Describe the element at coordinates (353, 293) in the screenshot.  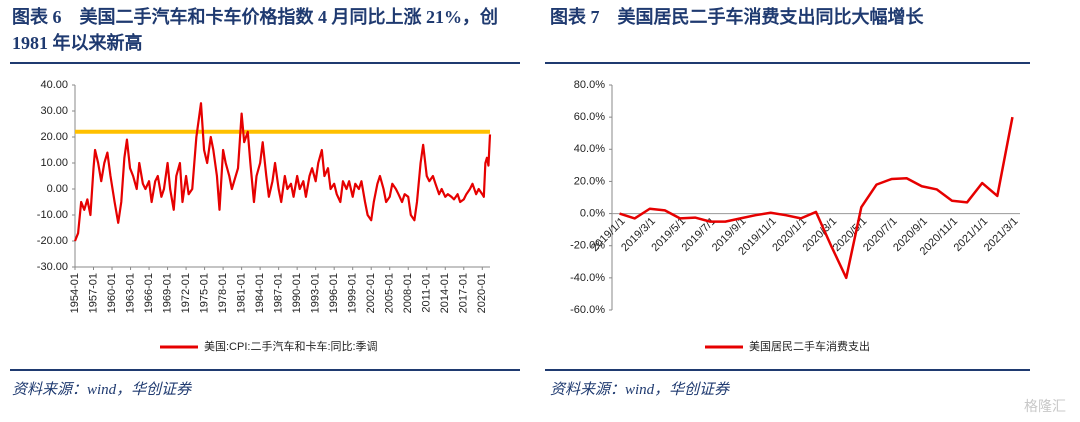
I see `x-tick-label: 1999-01` at that location.